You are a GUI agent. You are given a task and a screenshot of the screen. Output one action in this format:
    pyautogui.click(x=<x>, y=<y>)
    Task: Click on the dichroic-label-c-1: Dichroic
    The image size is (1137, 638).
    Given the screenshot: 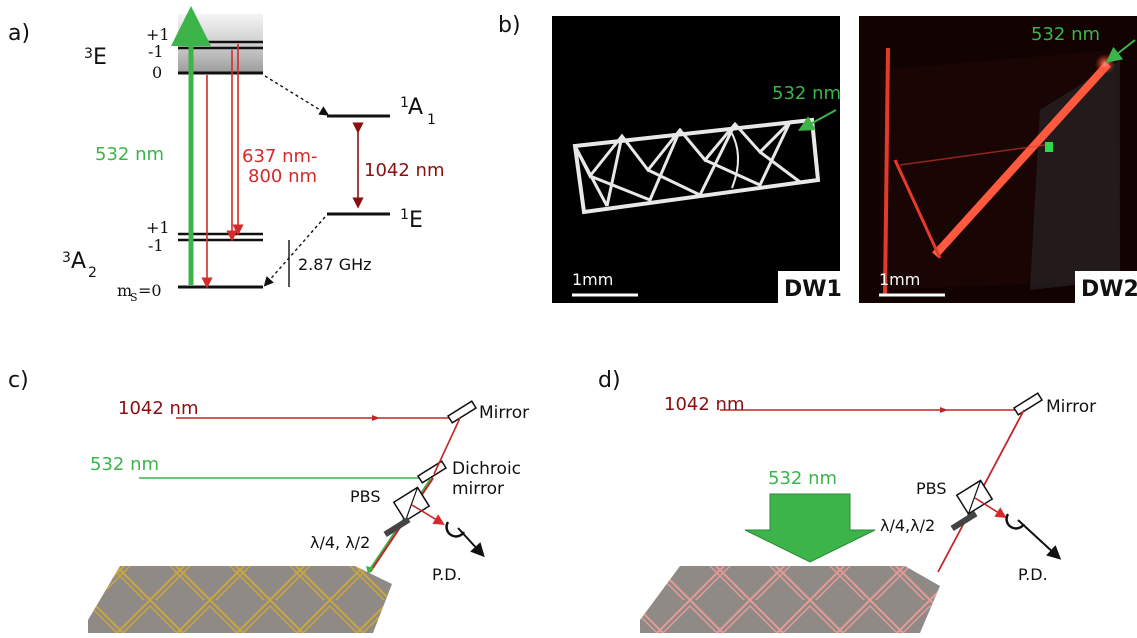 What is the action you would take?
    pyautogui.click(x=486, y=469)
    